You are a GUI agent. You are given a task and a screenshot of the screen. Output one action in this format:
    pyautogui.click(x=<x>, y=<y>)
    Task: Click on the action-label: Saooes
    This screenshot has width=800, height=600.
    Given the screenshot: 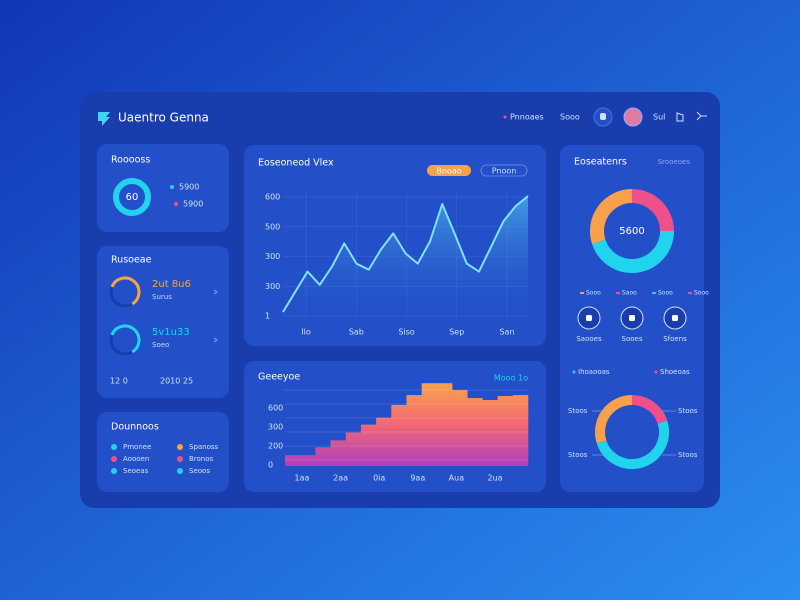 What is the action you would take?
    pyautogui.click(x=589, y=339)
    